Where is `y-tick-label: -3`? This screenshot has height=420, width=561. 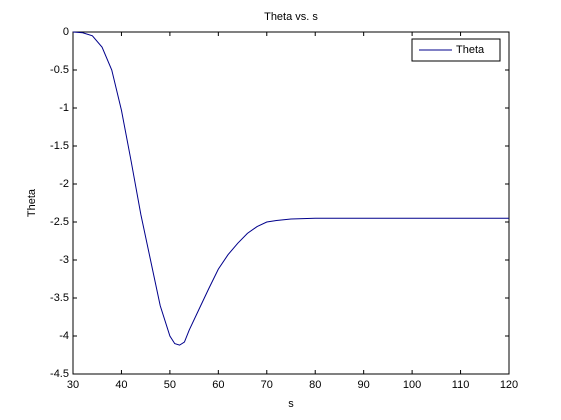 y-tick-label: -3 is located at coordinates (64, 260).